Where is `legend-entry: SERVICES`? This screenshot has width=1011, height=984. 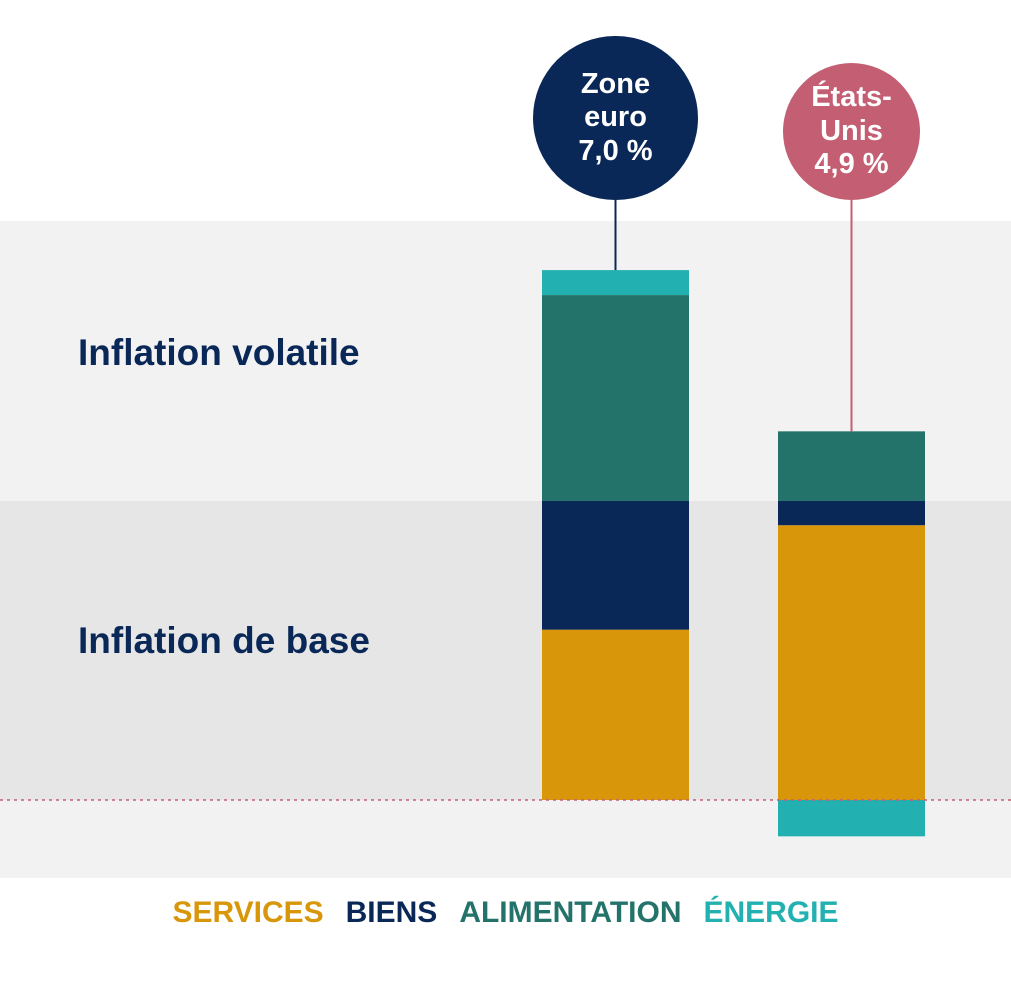 legend-entry: SERVICES is located at coordinates (248, 912).